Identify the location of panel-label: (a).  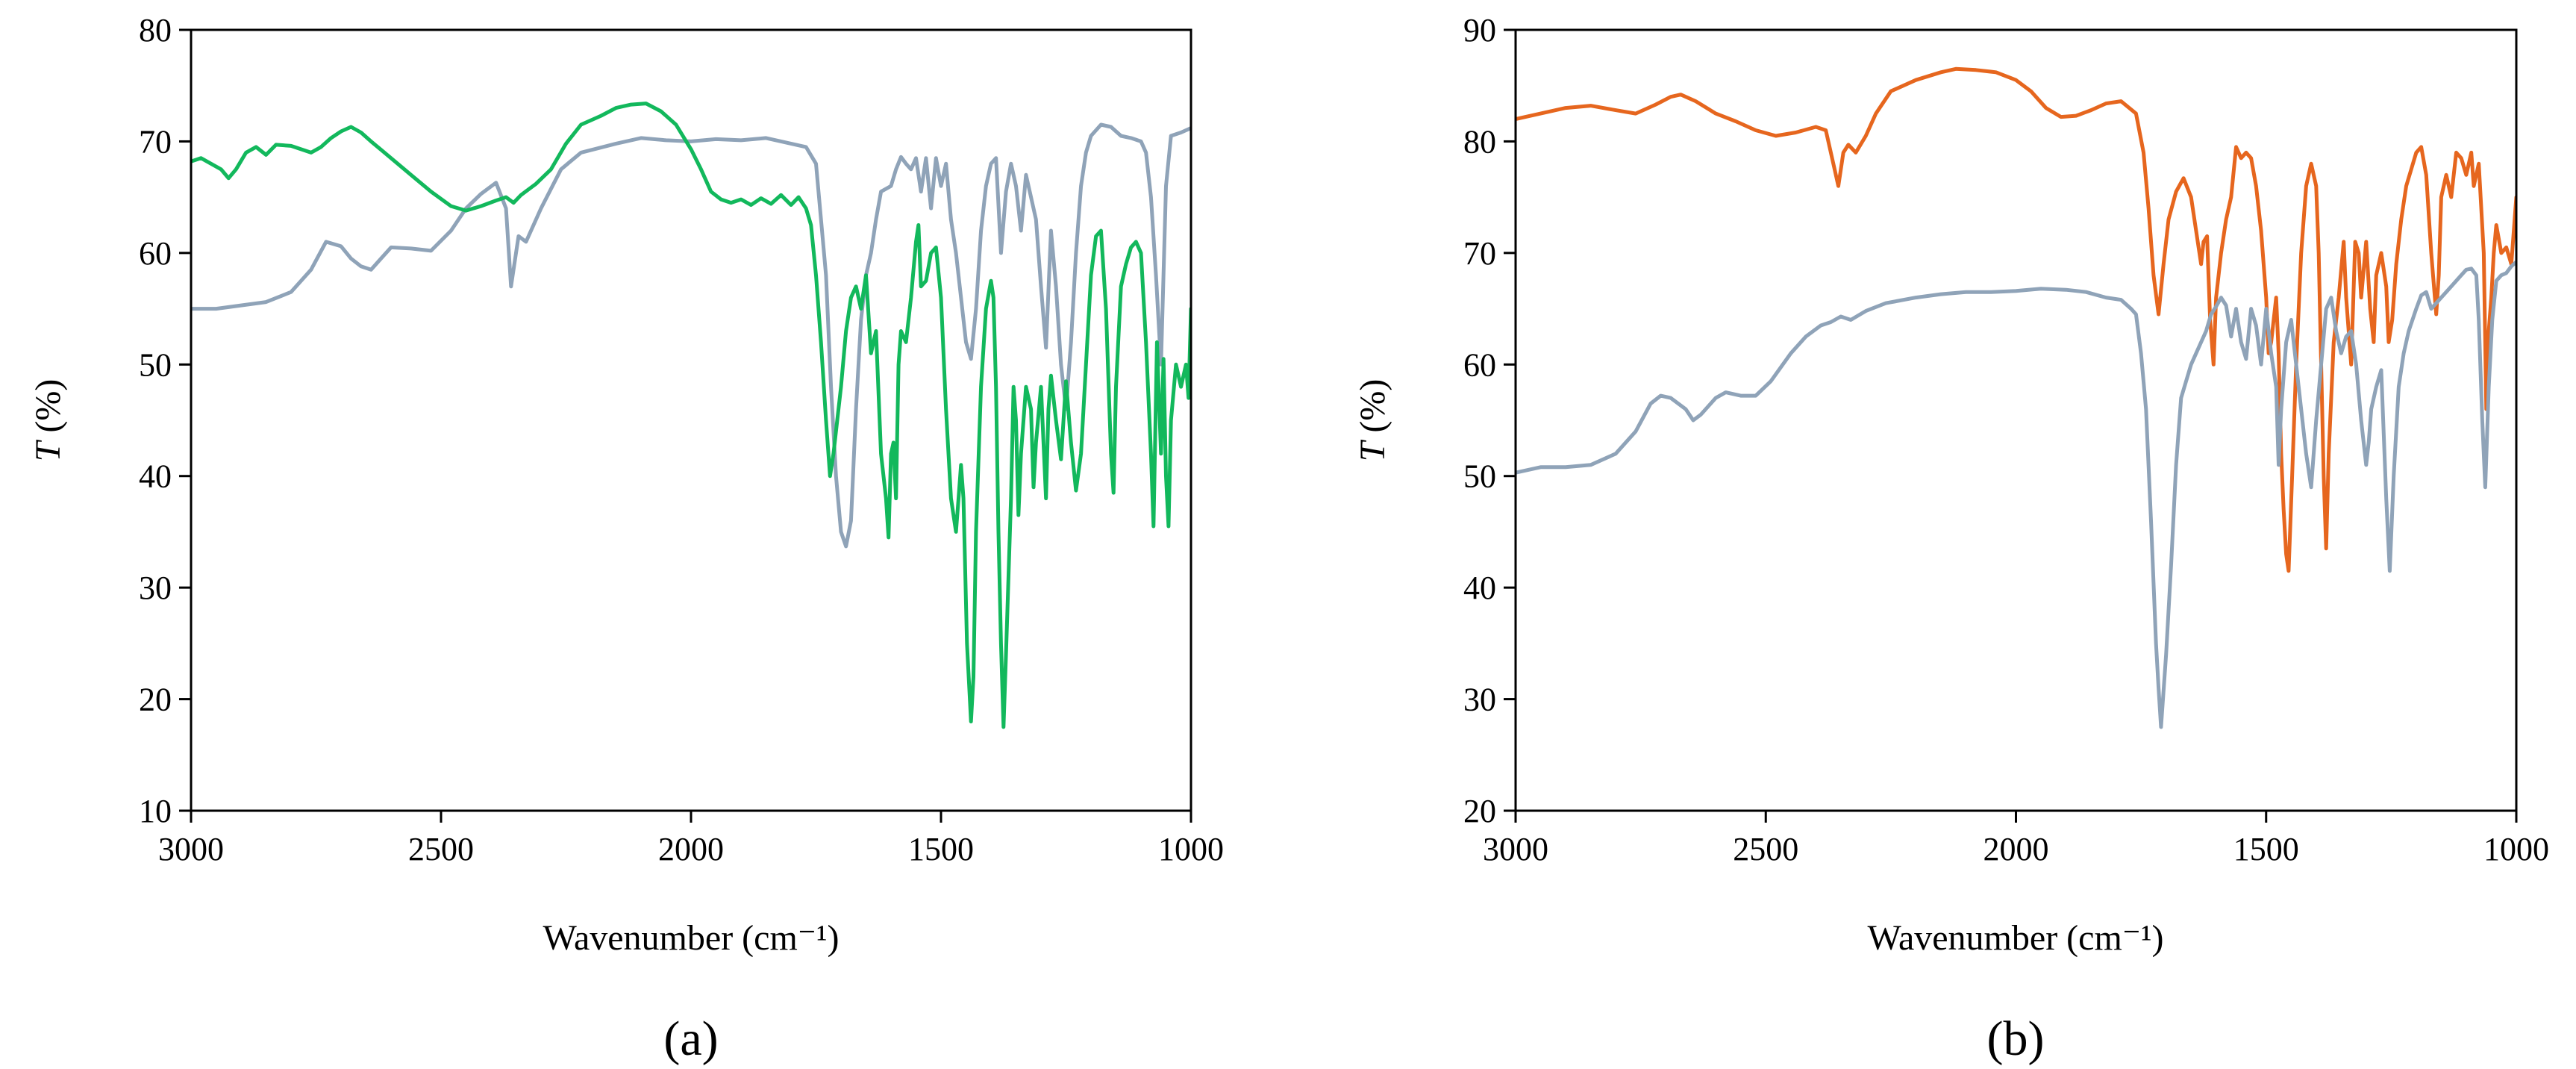
(690, 1039).